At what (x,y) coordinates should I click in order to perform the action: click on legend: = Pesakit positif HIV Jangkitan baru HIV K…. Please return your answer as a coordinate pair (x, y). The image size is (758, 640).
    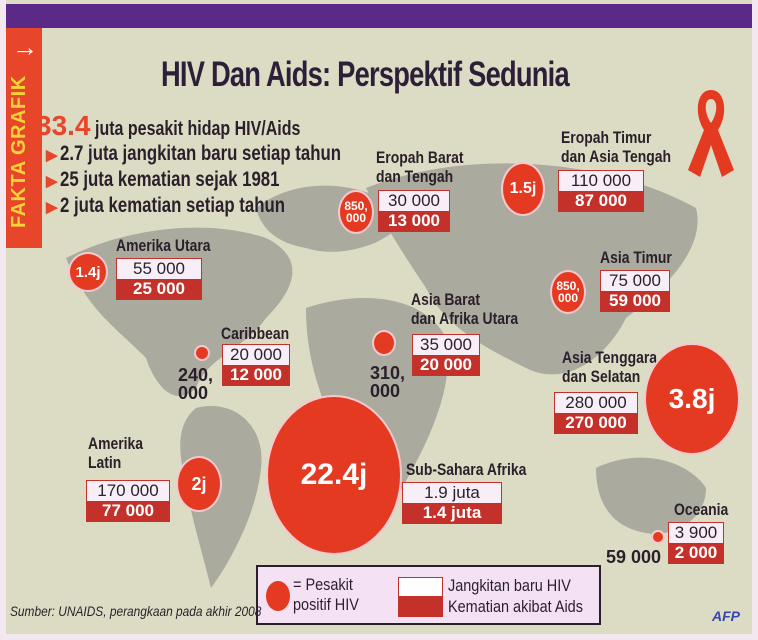
    Looking at the image, I should click on (428, 595).